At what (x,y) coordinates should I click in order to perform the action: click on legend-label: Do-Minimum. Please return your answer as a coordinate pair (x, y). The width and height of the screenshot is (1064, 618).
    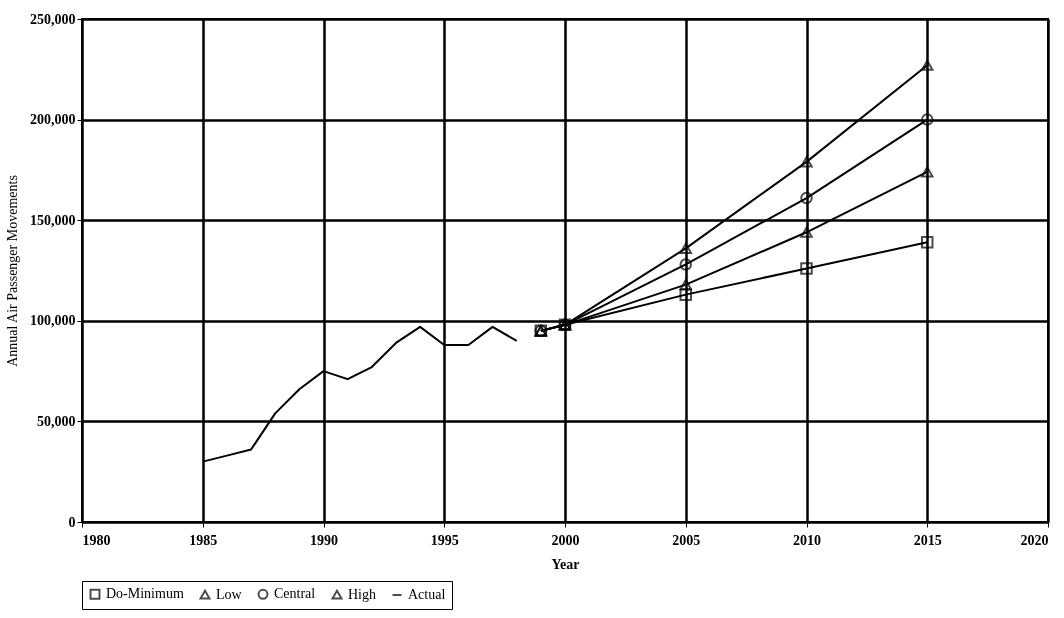
    Looking at the image, I should click on (145, 594).